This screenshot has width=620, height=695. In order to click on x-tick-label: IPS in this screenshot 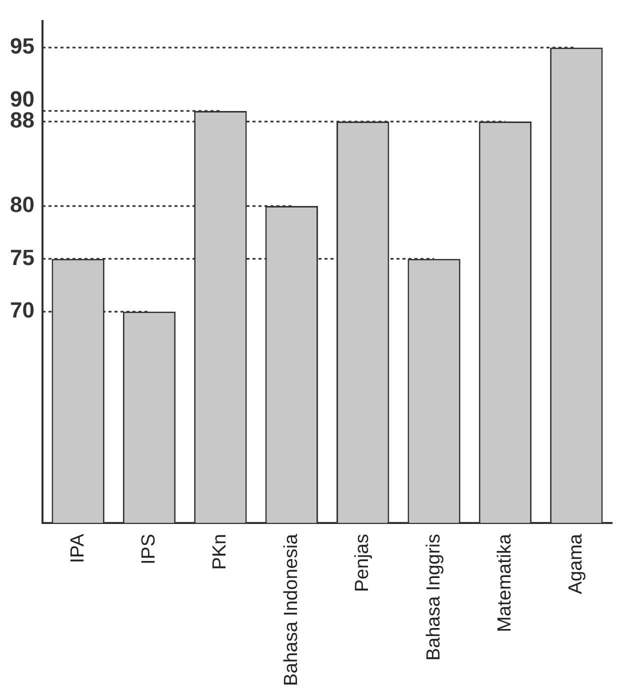, I will do `click(149, 549)`.